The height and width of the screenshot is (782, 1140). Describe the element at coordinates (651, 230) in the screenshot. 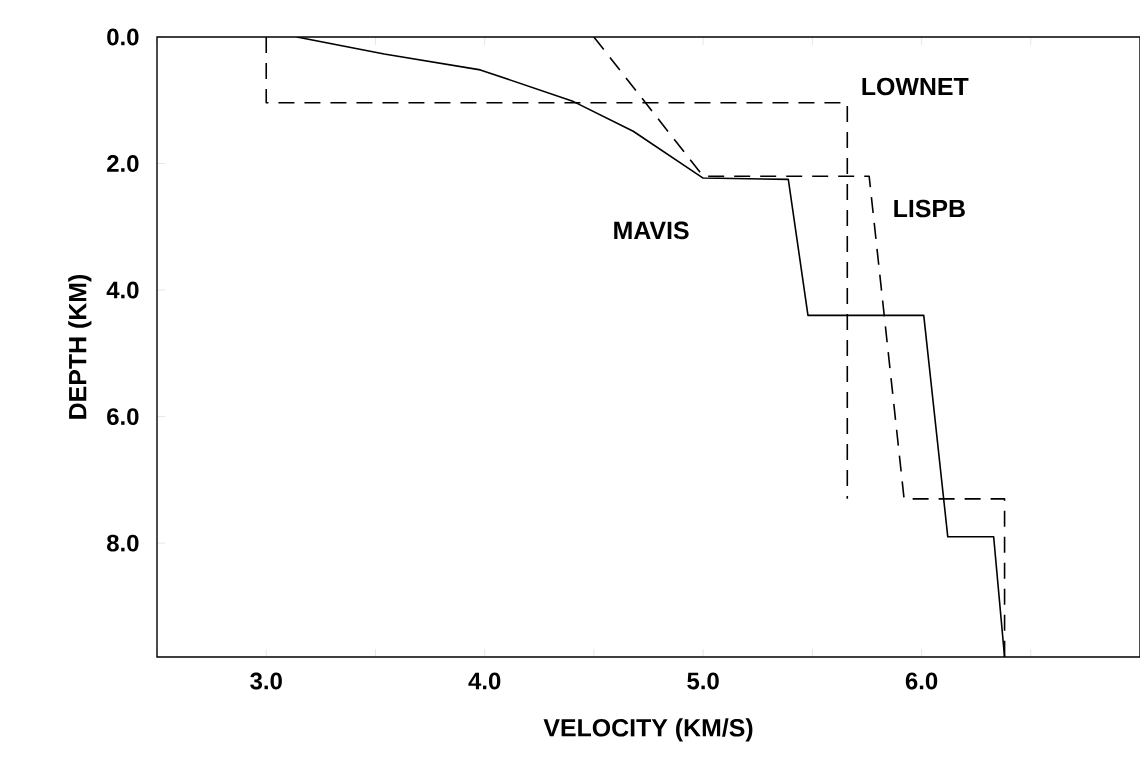

I see `series-label: MAVIS` at that location.